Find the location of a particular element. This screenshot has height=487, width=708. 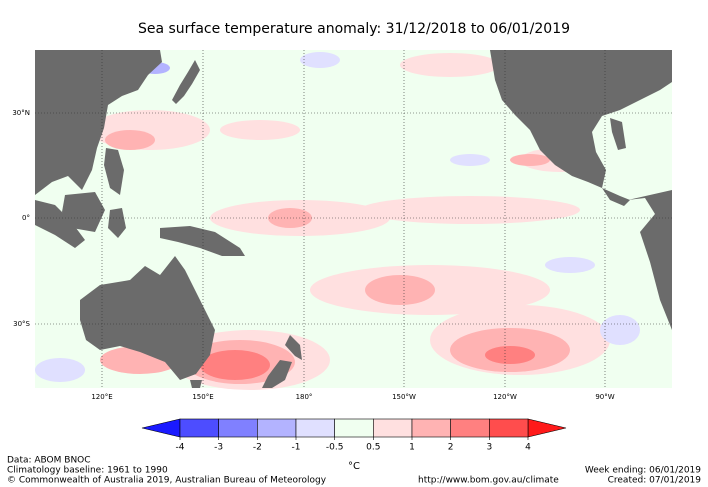

lon-label: 120°W is located at coordinates (505, 397).